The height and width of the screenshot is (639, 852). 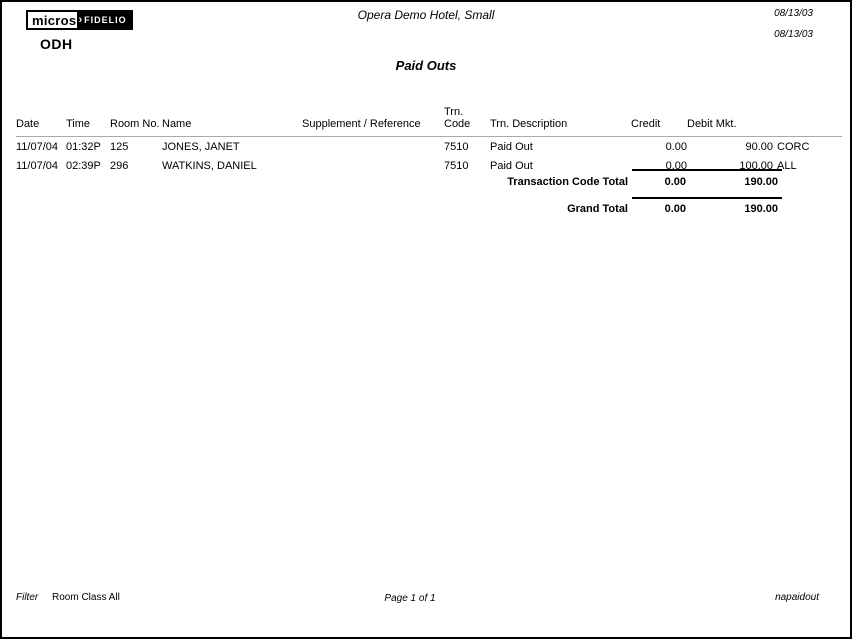 What do you see at coordinates (83, 165) in the screenshot?
I see `cell-time: 02:39P` at bounding box center [83, 165].